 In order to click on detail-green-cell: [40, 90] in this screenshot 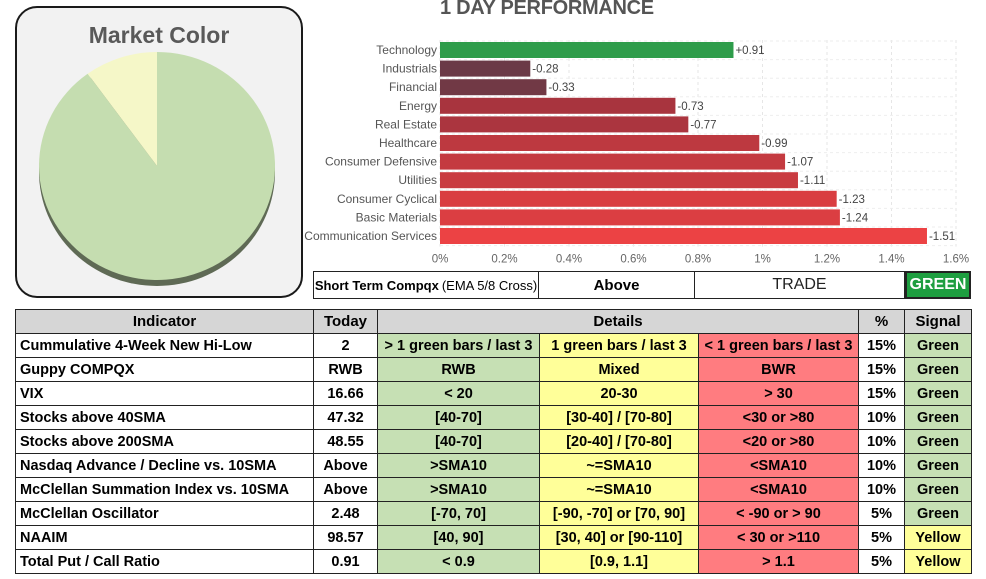, I will do `click(458, 537)`.